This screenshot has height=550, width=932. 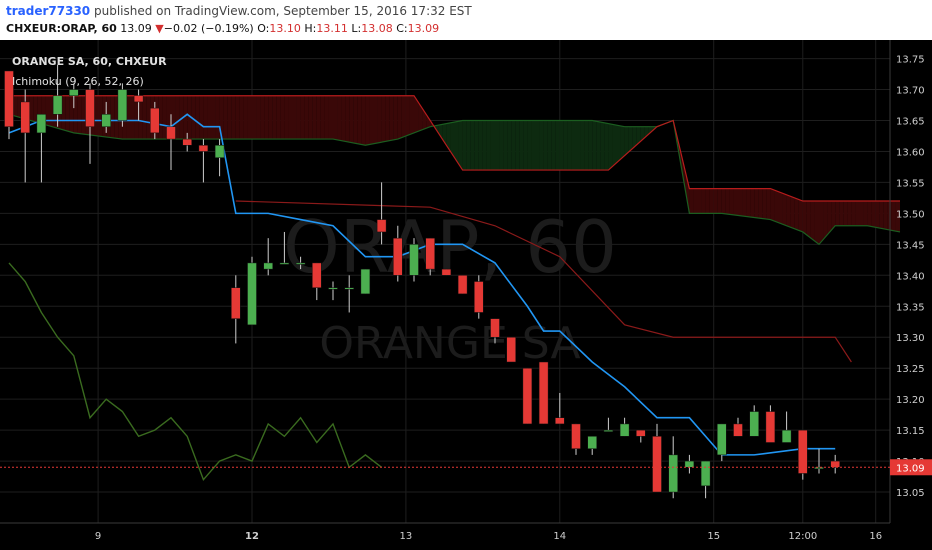 What do you see at coordinates (159, 28) in the screenshot?
I see `down-arrow-icon: ▼` at bounding box center [159, 28].